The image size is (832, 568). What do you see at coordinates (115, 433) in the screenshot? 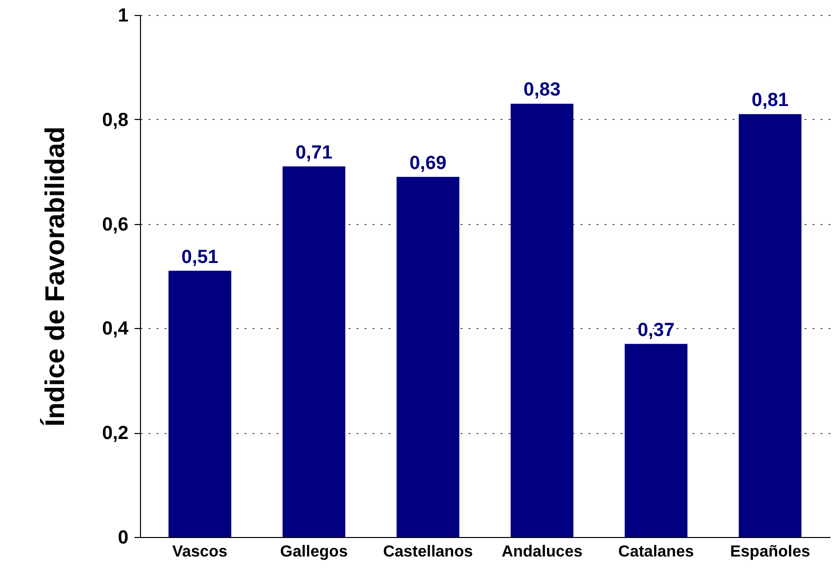
I see `y-tick-label: 0,2` at bounding box center [115, 433].